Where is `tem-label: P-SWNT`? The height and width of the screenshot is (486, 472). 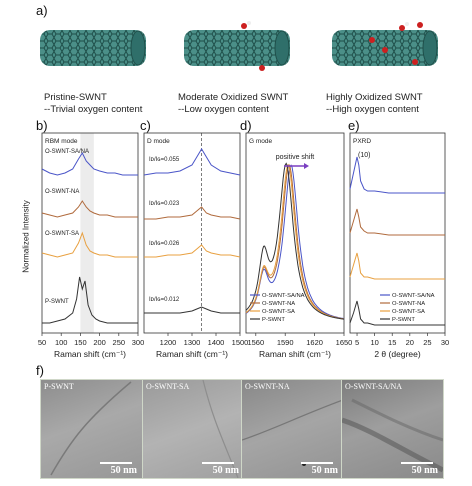
tem-label: P-SWNT is located at coordinates (59, 386).